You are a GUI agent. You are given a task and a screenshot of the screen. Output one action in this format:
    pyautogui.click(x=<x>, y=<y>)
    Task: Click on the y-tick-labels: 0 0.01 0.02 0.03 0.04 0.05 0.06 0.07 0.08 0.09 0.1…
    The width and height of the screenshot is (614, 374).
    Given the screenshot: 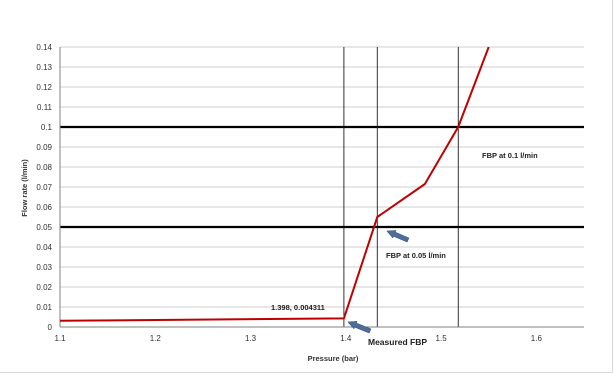 What is the action you would take?
    pyautogui.click(x=44, y=187)
    